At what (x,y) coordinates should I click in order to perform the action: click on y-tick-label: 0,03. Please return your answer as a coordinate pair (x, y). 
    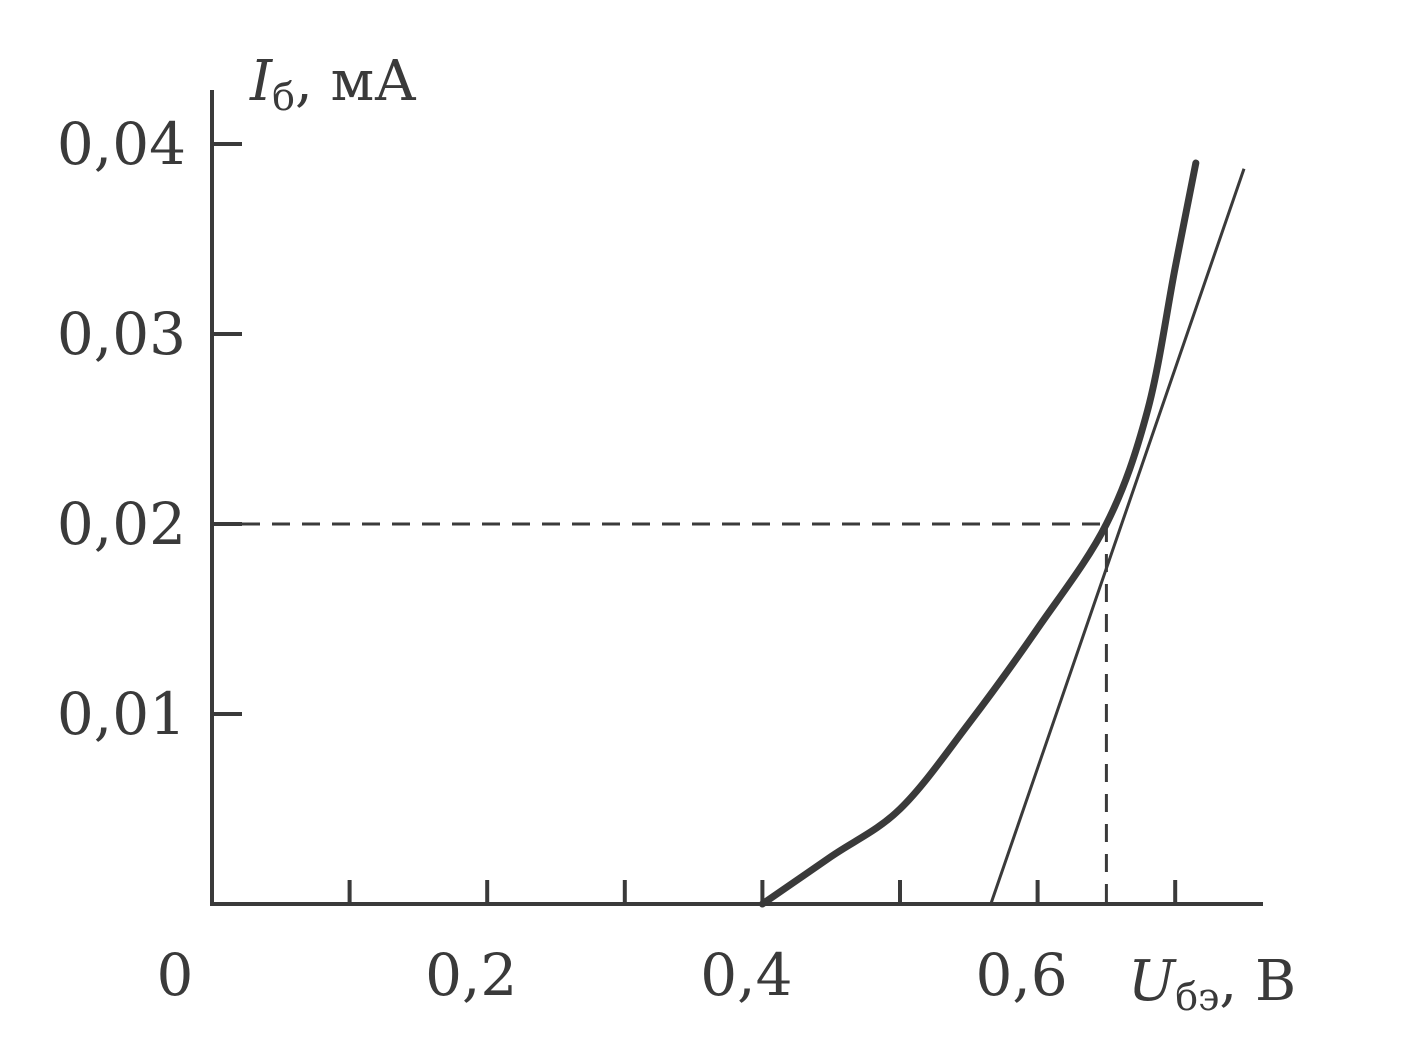
    Looking at the image, I should click on (121, 334).